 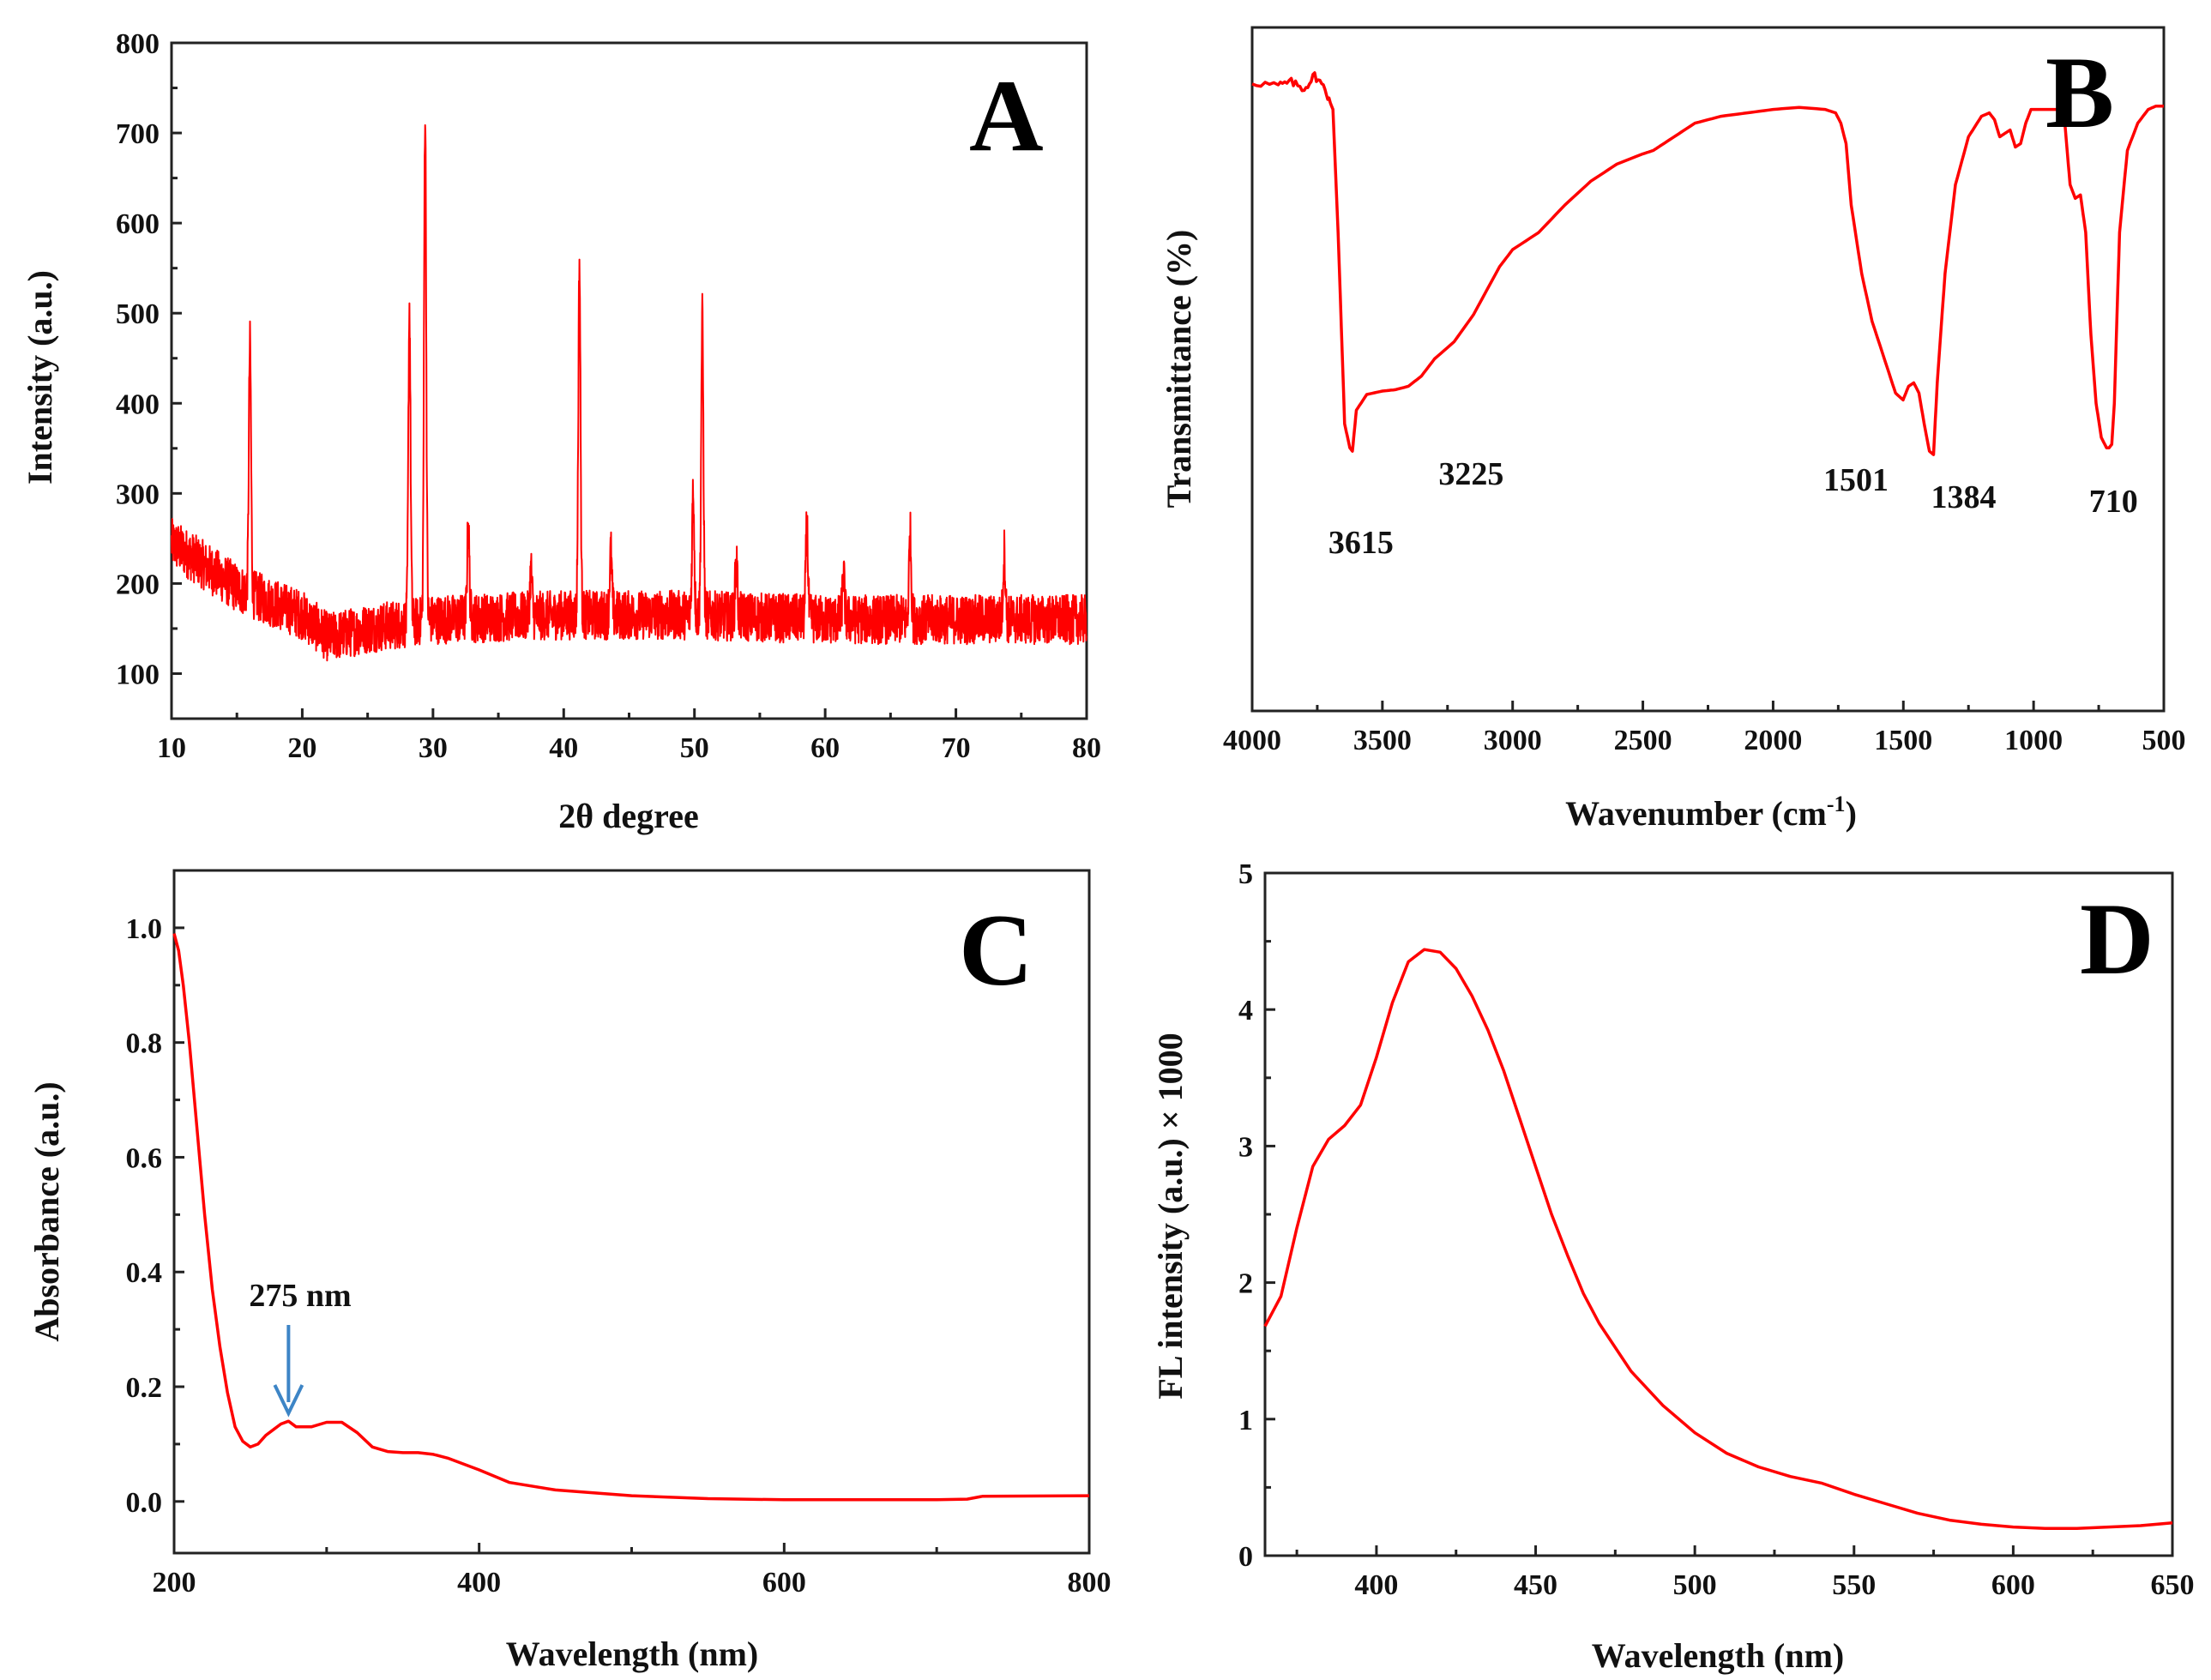 What do you see at coordinates (1361, 543) in the screenshot?
I see `panel-b-peak-label: 3615` at bounding box center [1361, 543].